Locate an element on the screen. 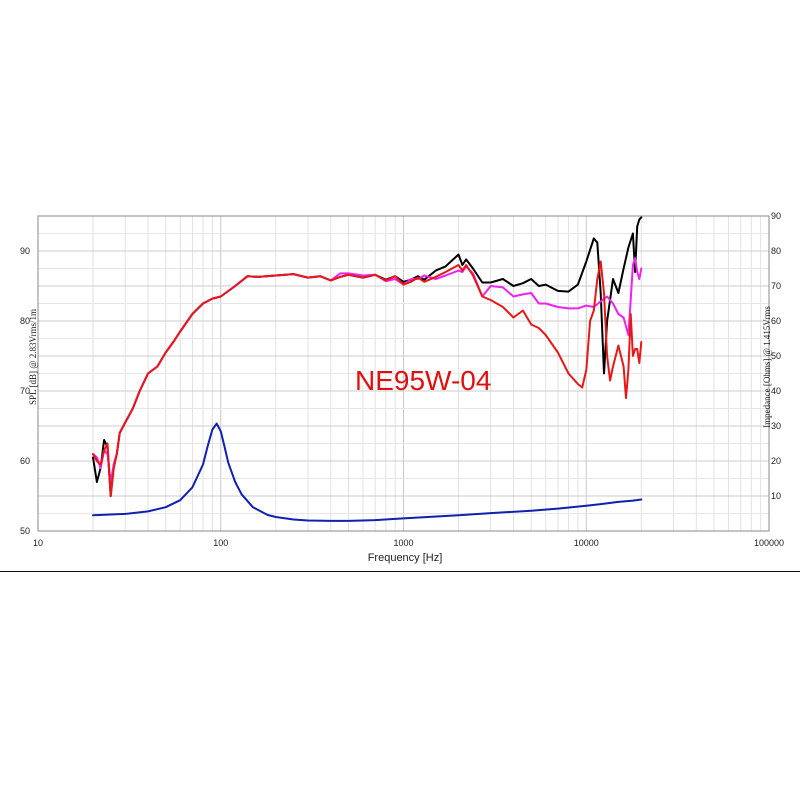 This screenshot has width=800, height=800. right-y-tick-label: 90 is located at coordinates (776, 216).